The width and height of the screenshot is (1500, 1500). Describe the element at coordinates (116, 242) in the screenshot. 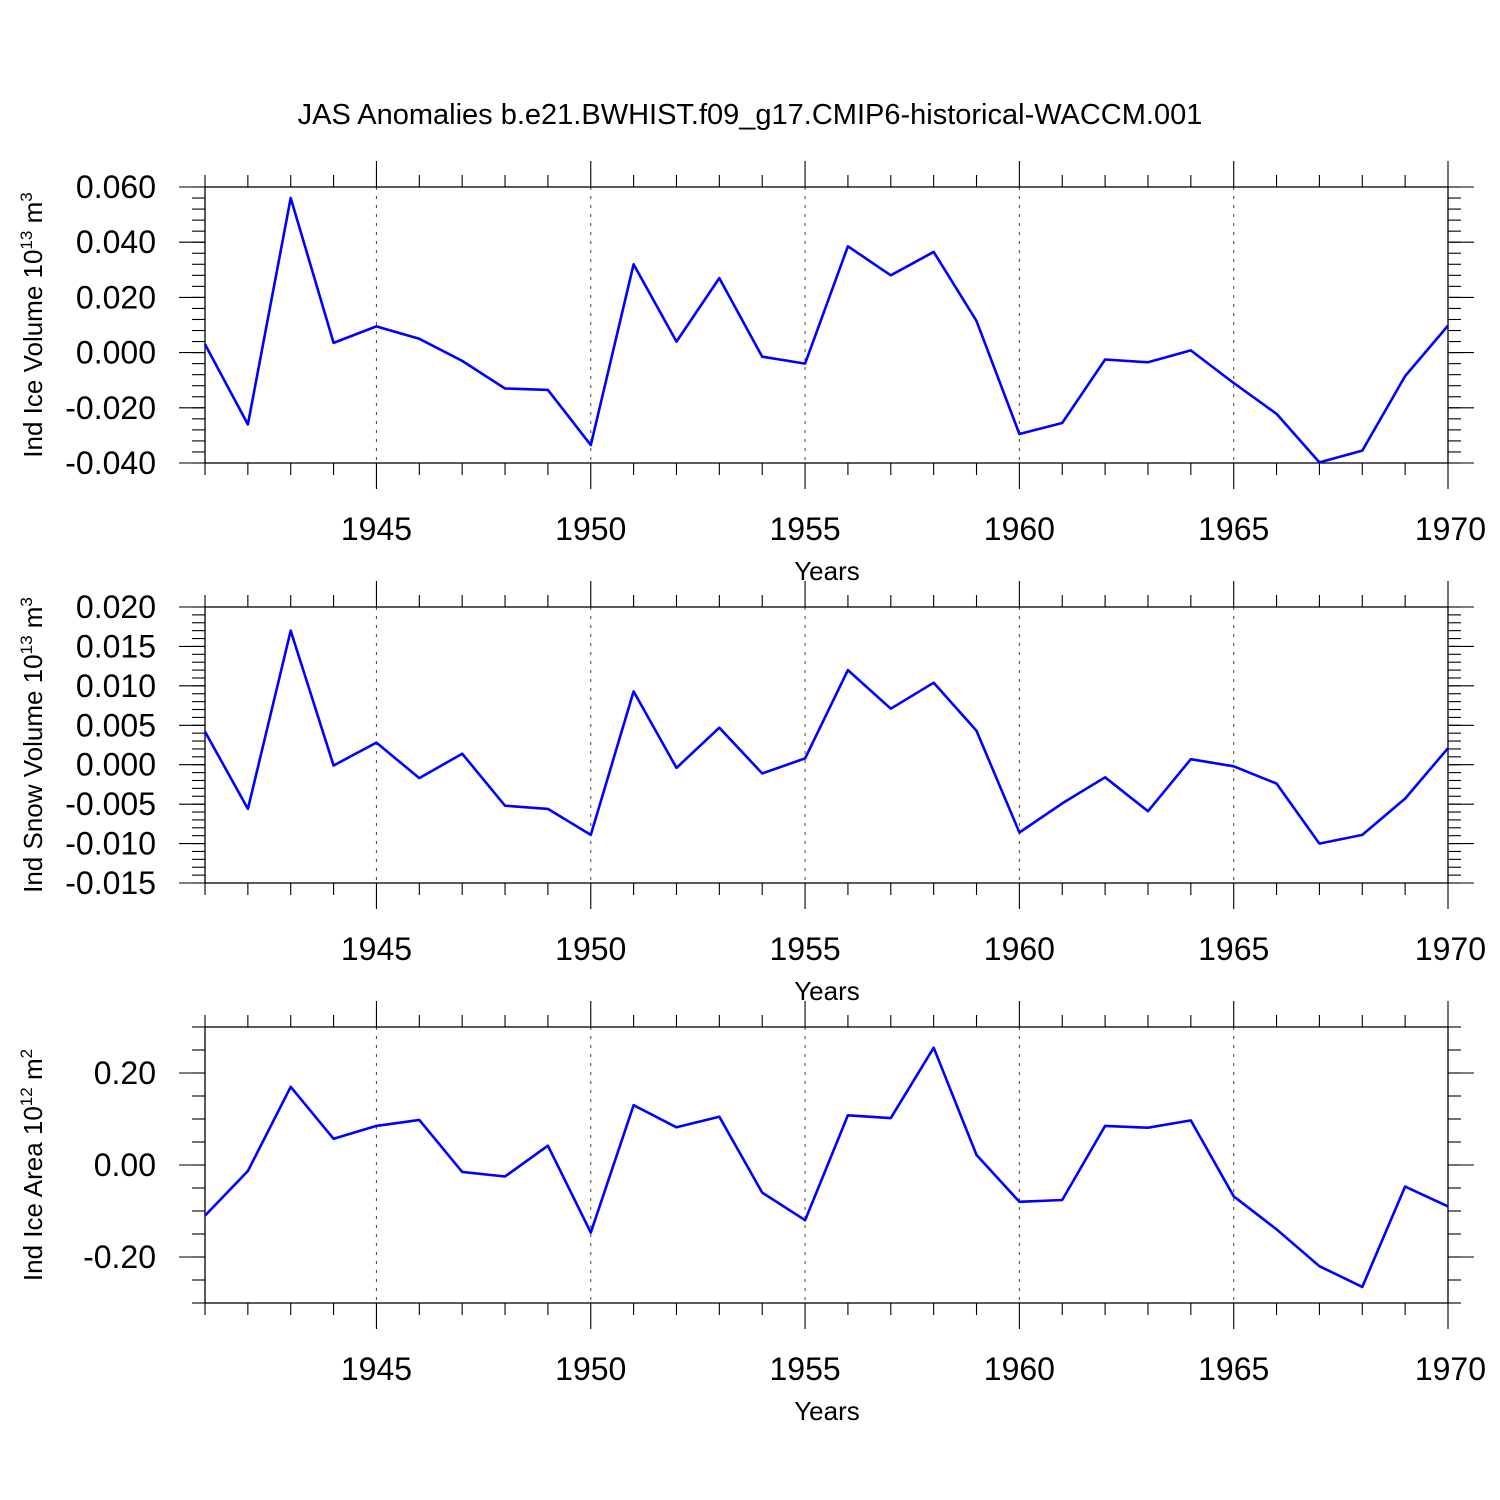

I see `y-tick-label: 0.040` at that location.